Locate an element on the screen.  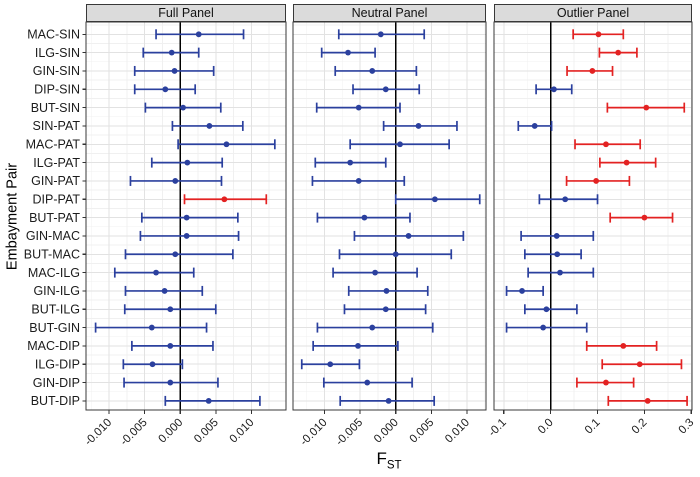
y-tick-label: BUT-DIP is located at coordinates (55, 401).